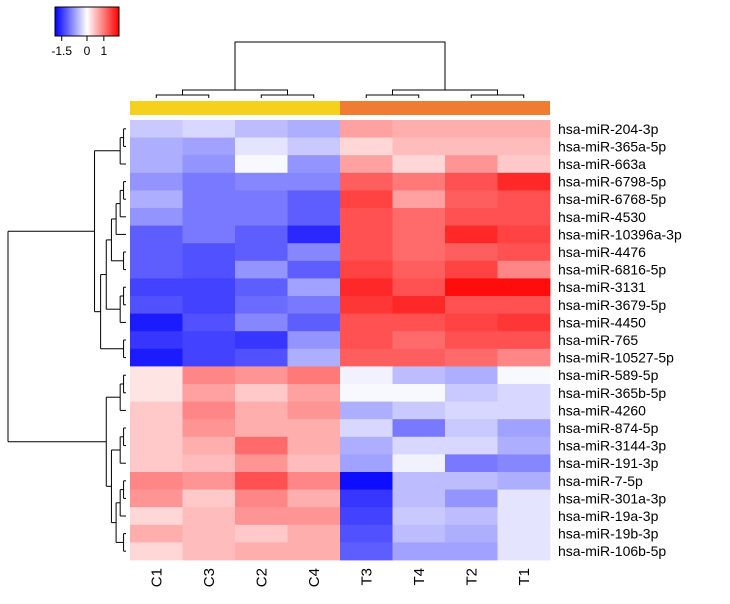  Describe the element at coordinates (209, 577) in the screenshot. I see `column-label: C3` at that location.